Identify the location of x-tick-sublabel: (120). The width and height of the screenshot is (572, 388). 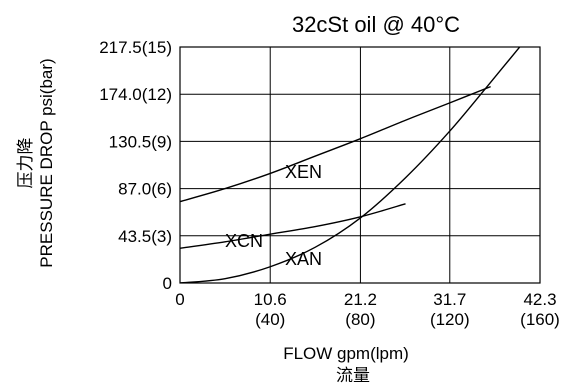
(450, 319).